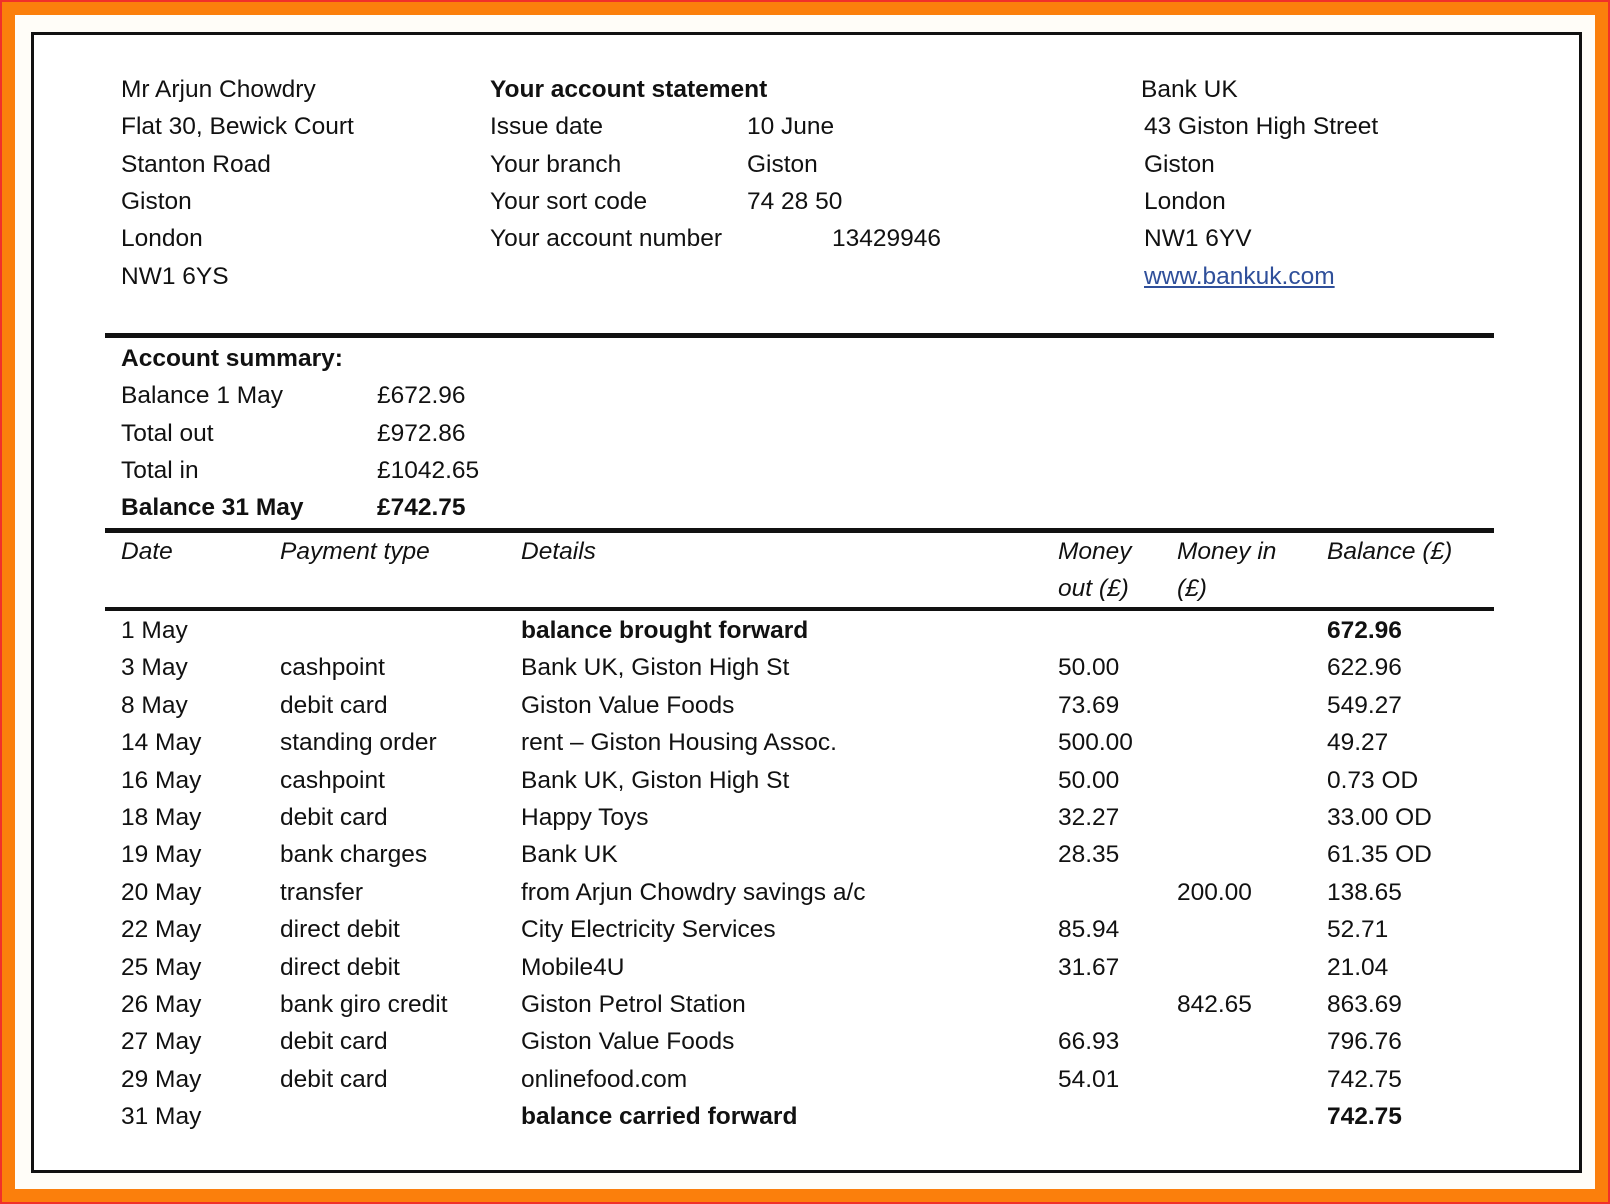  Describe the element at coordinates (1089, 1079) in the screenshot. I see `transaction-money-out: 54.01` at that location.